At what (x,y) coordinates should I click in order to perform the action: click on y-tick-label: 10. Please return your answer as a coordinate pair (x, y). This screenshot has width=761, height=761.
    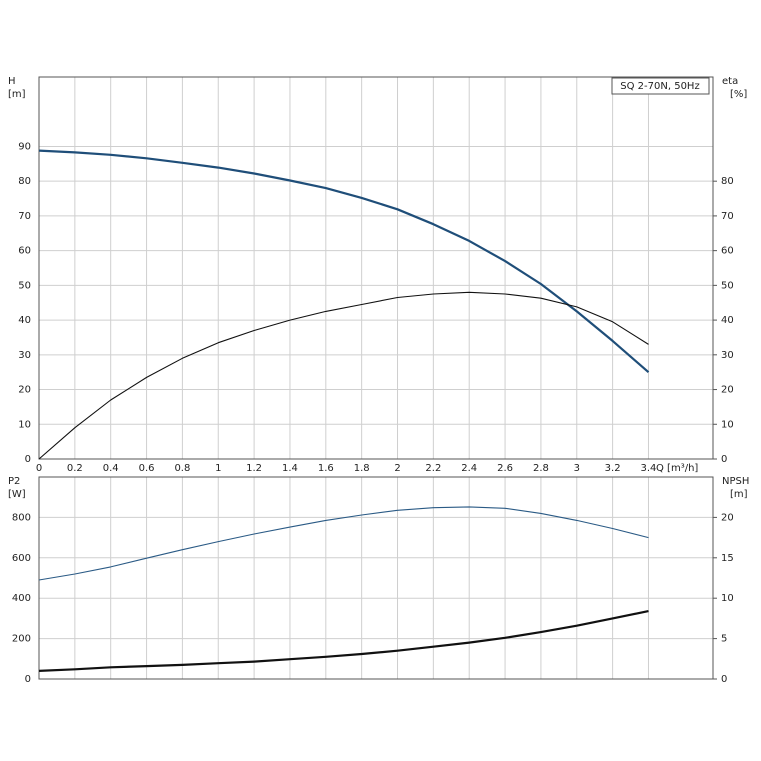
    Looking at the image, I should click on (24, 424).